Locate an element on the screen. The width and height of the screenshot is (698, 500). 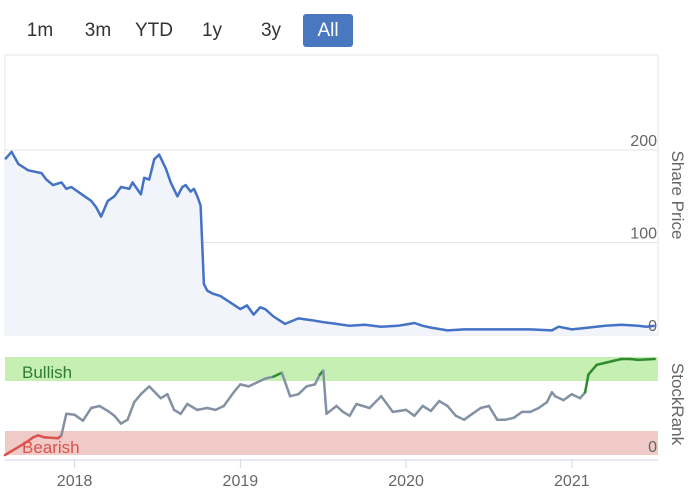
stockrank-axis-title: StockRank is located at coordinates (677, 404).